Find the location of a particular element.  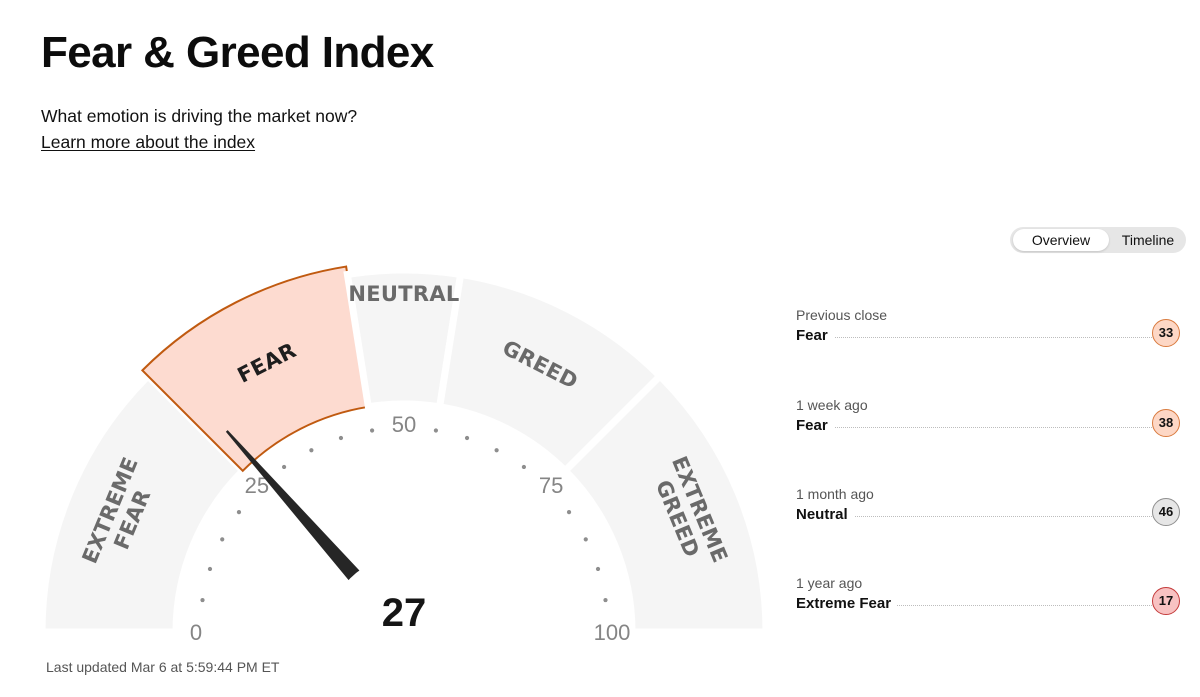

history-value-badge: 33 is located at coordinates (1166, 333).